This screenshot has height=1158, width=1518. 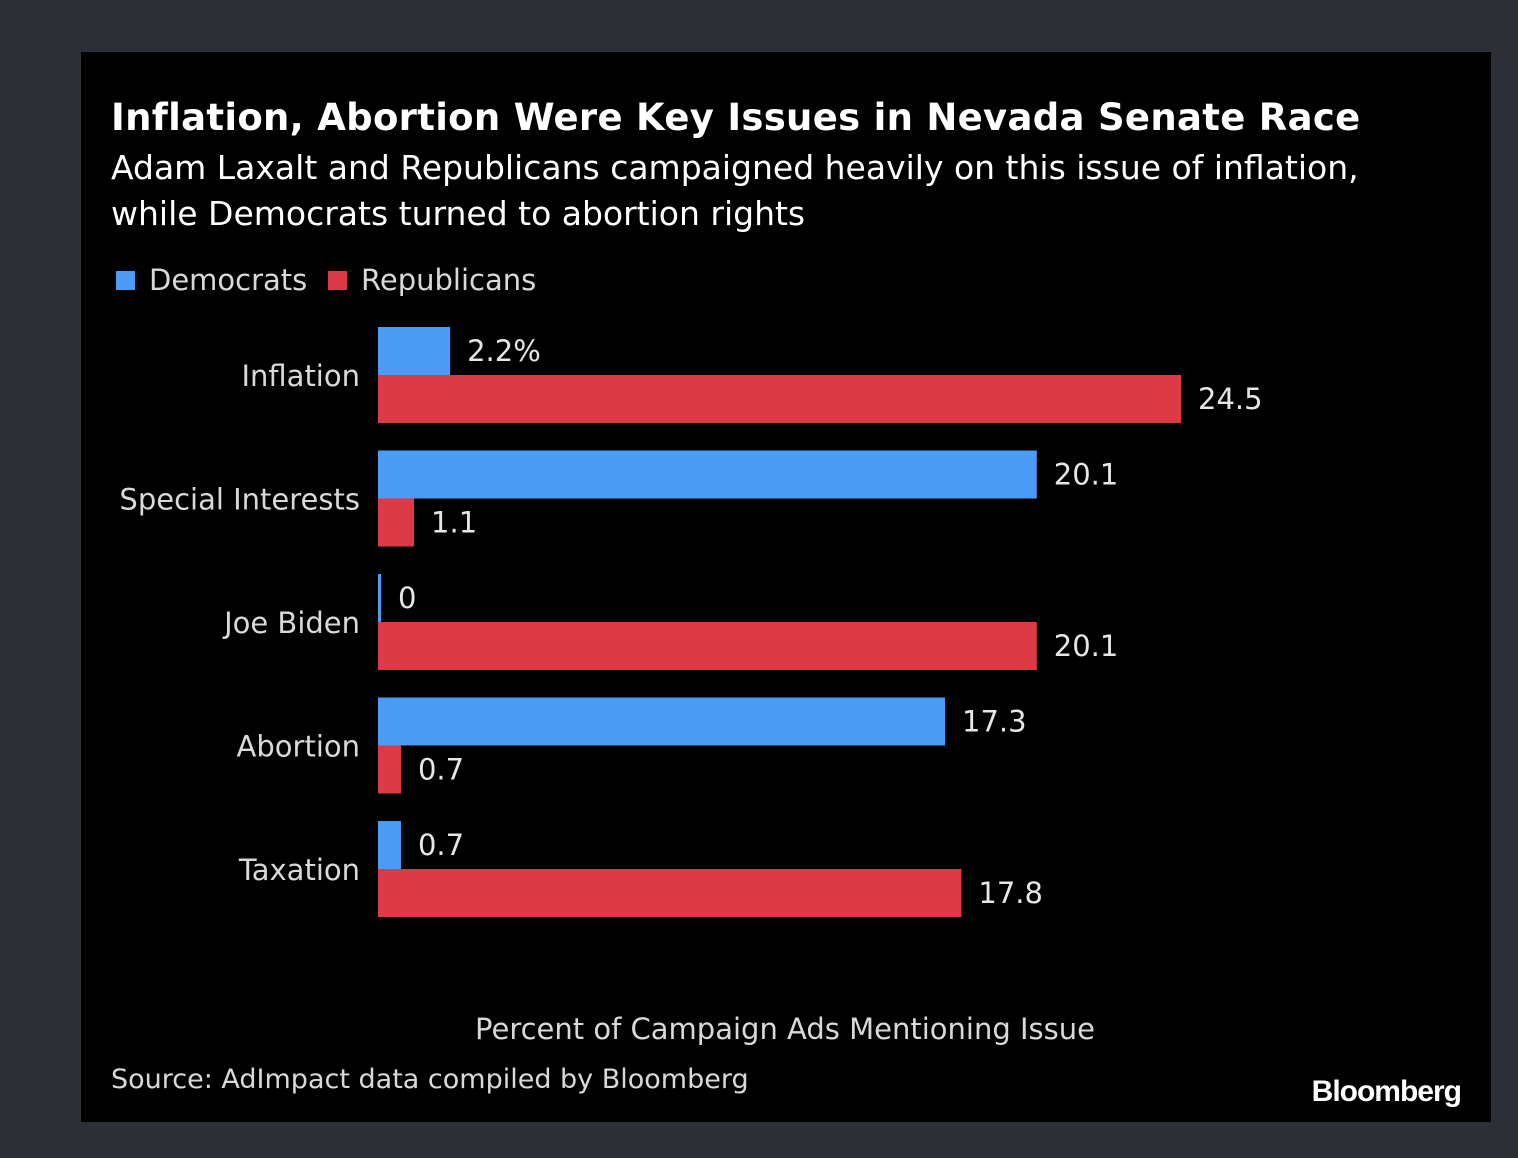 I want to click on legend-item-republicans: Republicans, so click(x=432, y=280).